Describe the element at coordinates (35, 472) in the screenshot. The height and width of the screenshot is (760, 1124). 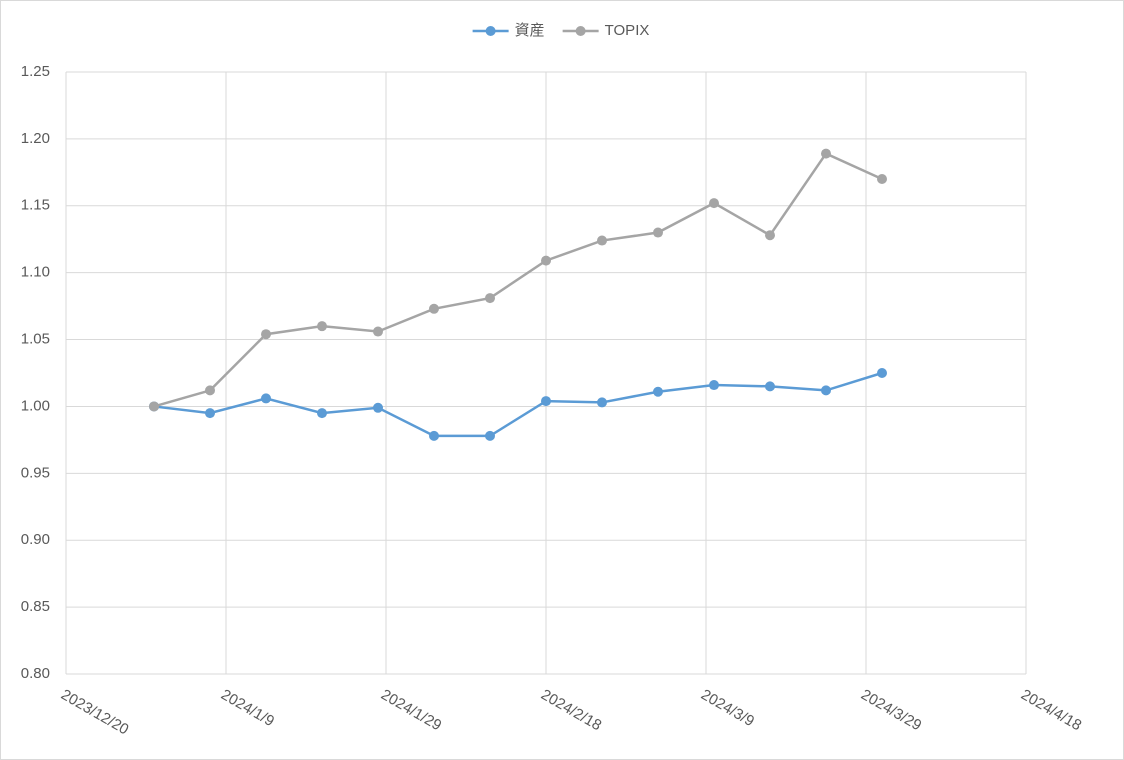
I see `y-tick-label: 0.95` at that location.